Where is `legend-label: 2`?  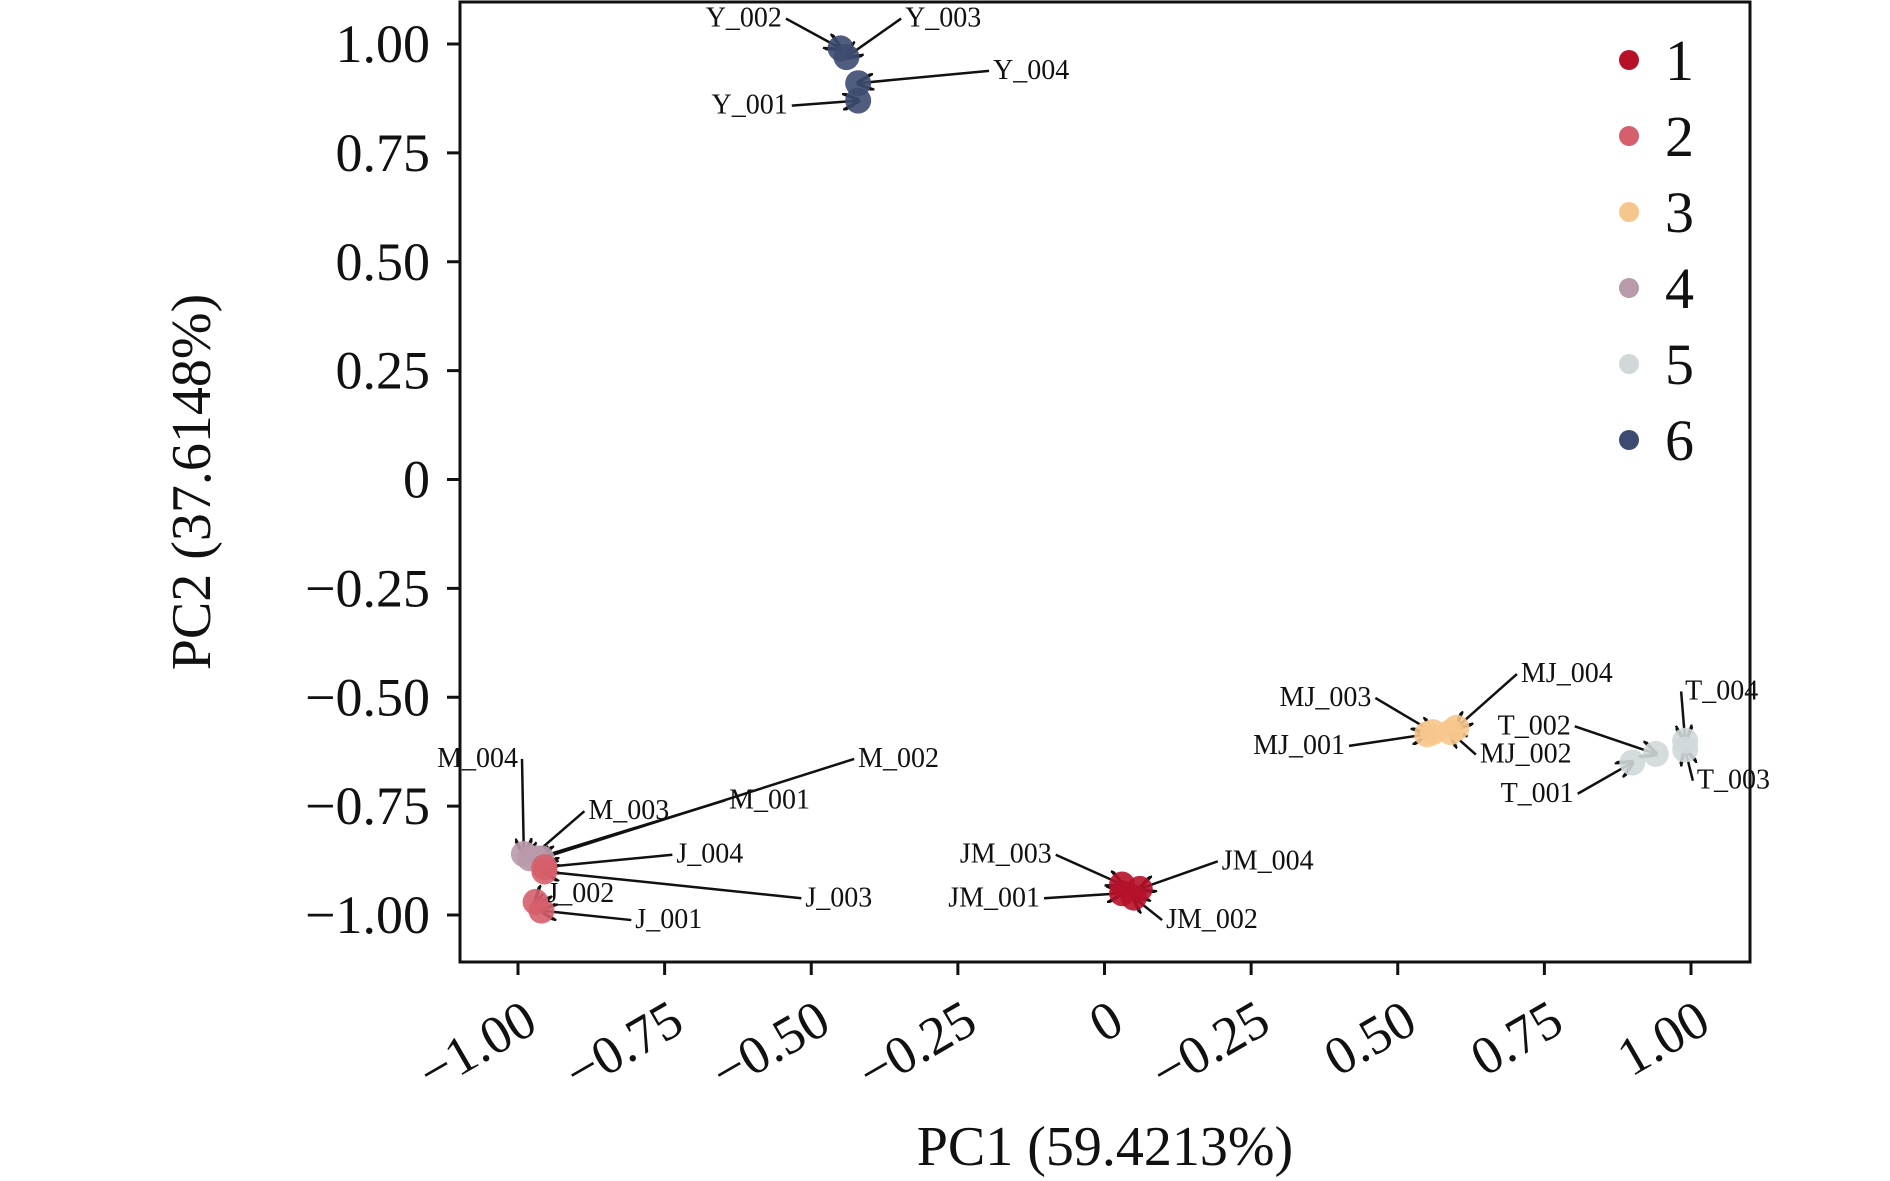 legend-label: 2 is located at coordinates (1679, 136).